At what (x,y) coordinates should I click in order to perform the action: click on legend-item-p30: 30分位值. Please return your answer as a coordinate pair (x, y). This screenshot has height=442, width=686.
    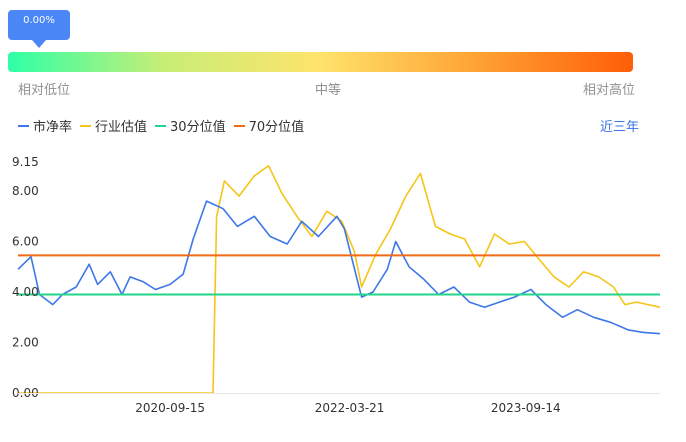
    Looking at the image, I should click on (190, 125).